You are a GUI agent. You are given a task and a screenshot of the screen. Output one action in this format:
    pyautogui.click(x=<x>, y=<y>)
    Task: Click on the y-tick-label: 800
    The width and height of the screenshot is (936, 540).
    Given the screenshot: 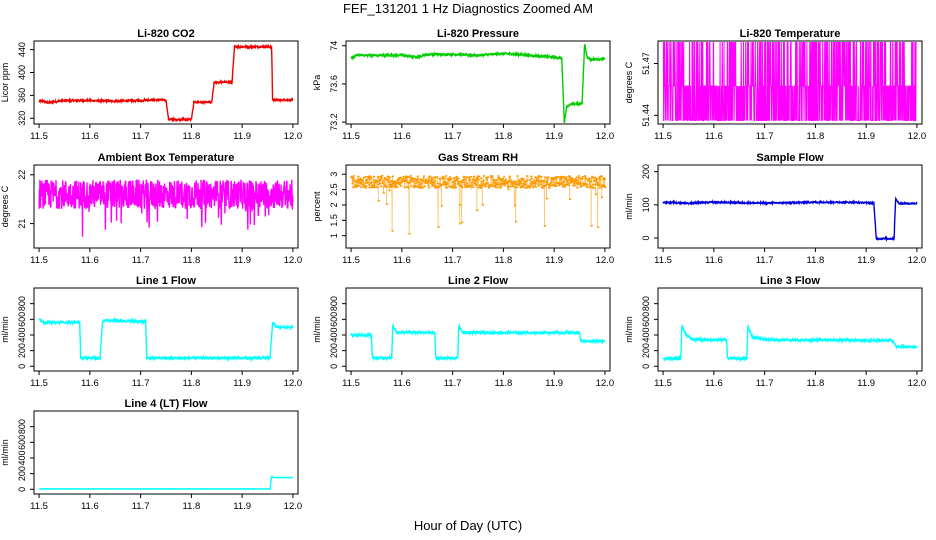 What is the action you would take?
    pyautogui.click(x=334, y=303)
    